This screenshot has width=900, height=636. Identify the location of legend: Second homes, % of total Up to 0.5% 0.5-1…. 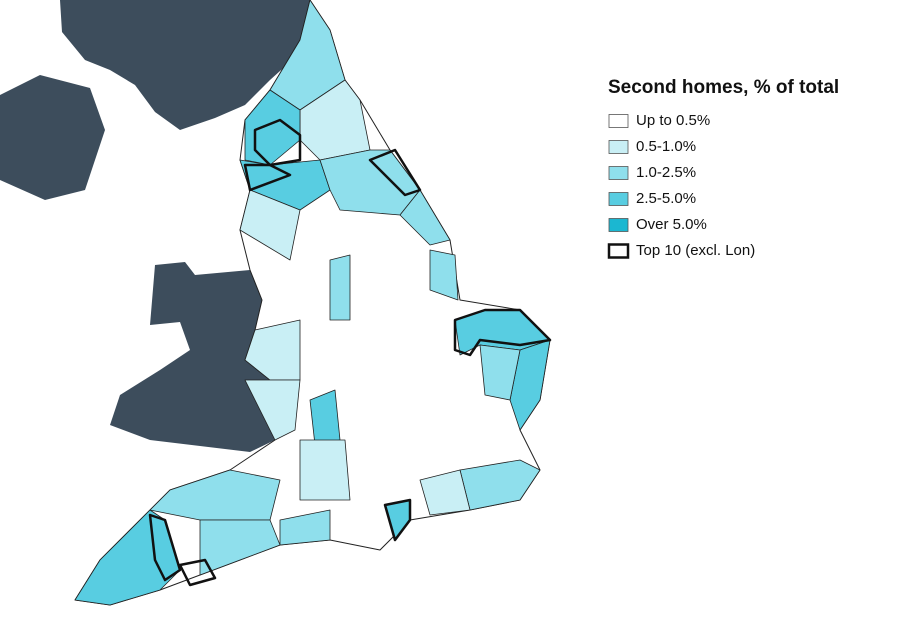
(723, 168).